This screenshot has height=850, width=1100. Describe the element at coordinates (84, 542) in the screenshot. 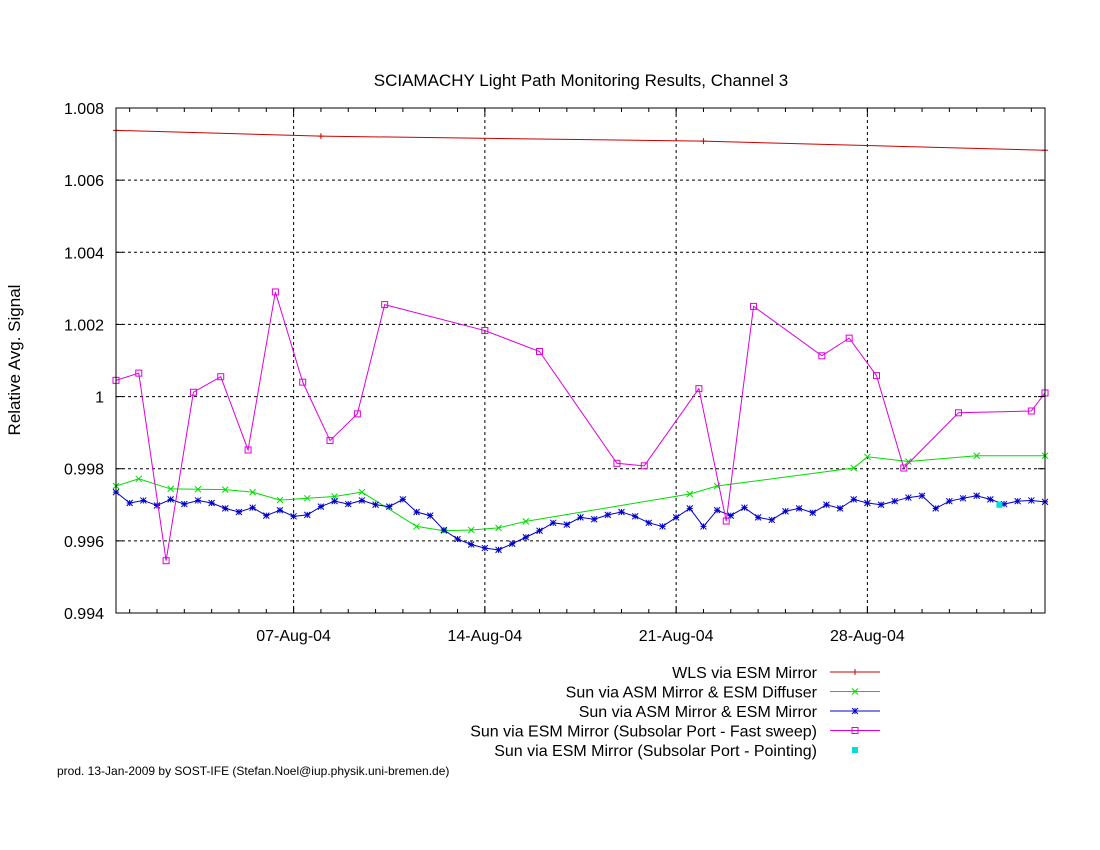

I see `y-tick-label: 0.996` at that location.